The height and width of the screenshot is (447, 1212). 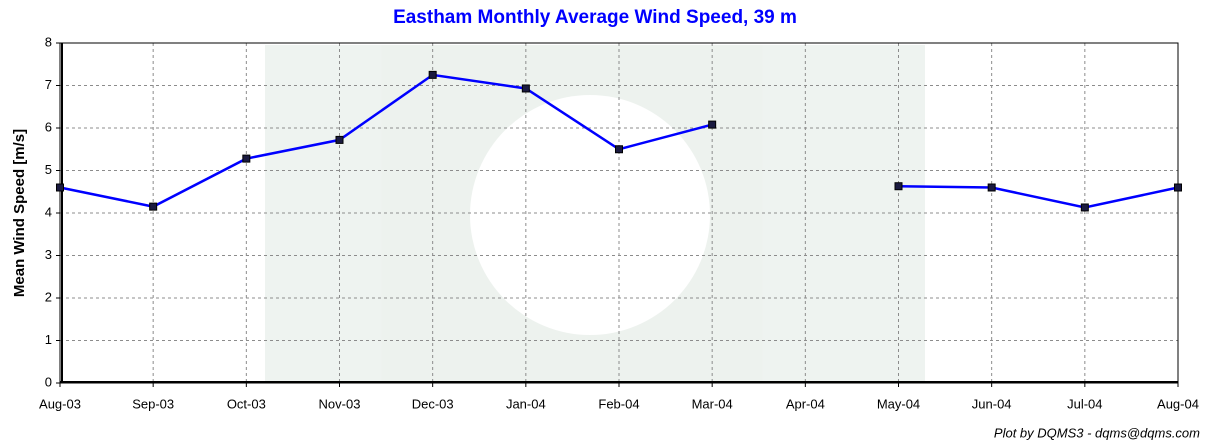 What do you see at coordinates (48, 126) in the screenshot?
I see `y-tick-label: 6` at bounding box center [48, 126].